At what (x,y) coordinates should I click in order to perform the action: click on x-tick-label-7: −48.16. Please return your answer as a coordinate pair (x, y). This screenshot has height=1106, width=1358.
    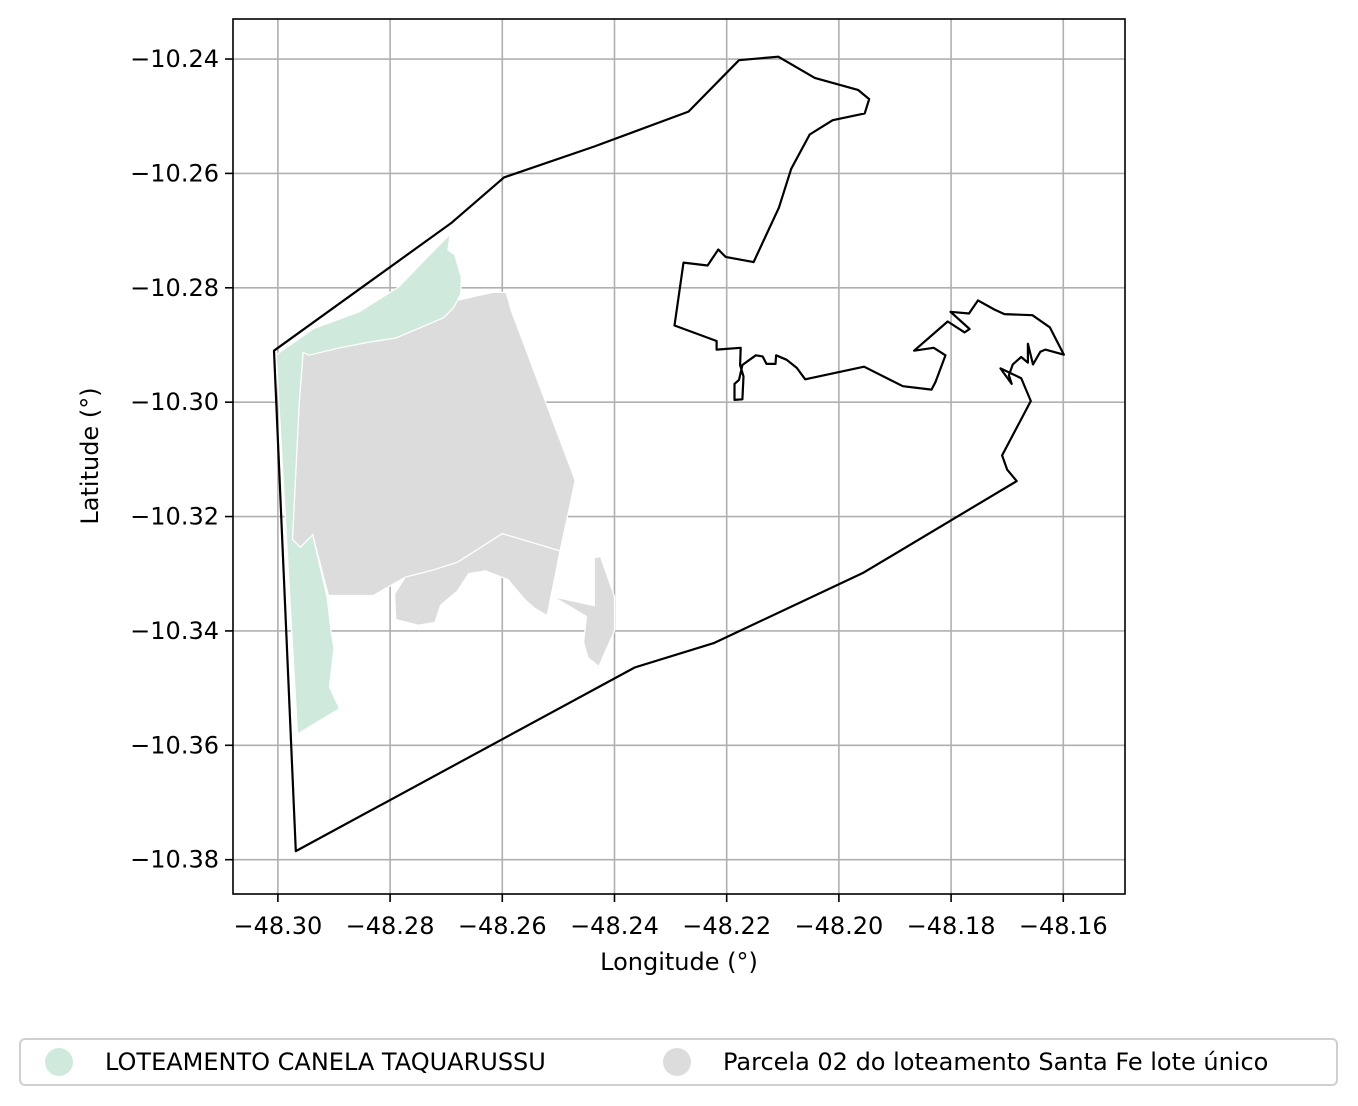
    Looking at the image, I should click on (1063, 926).